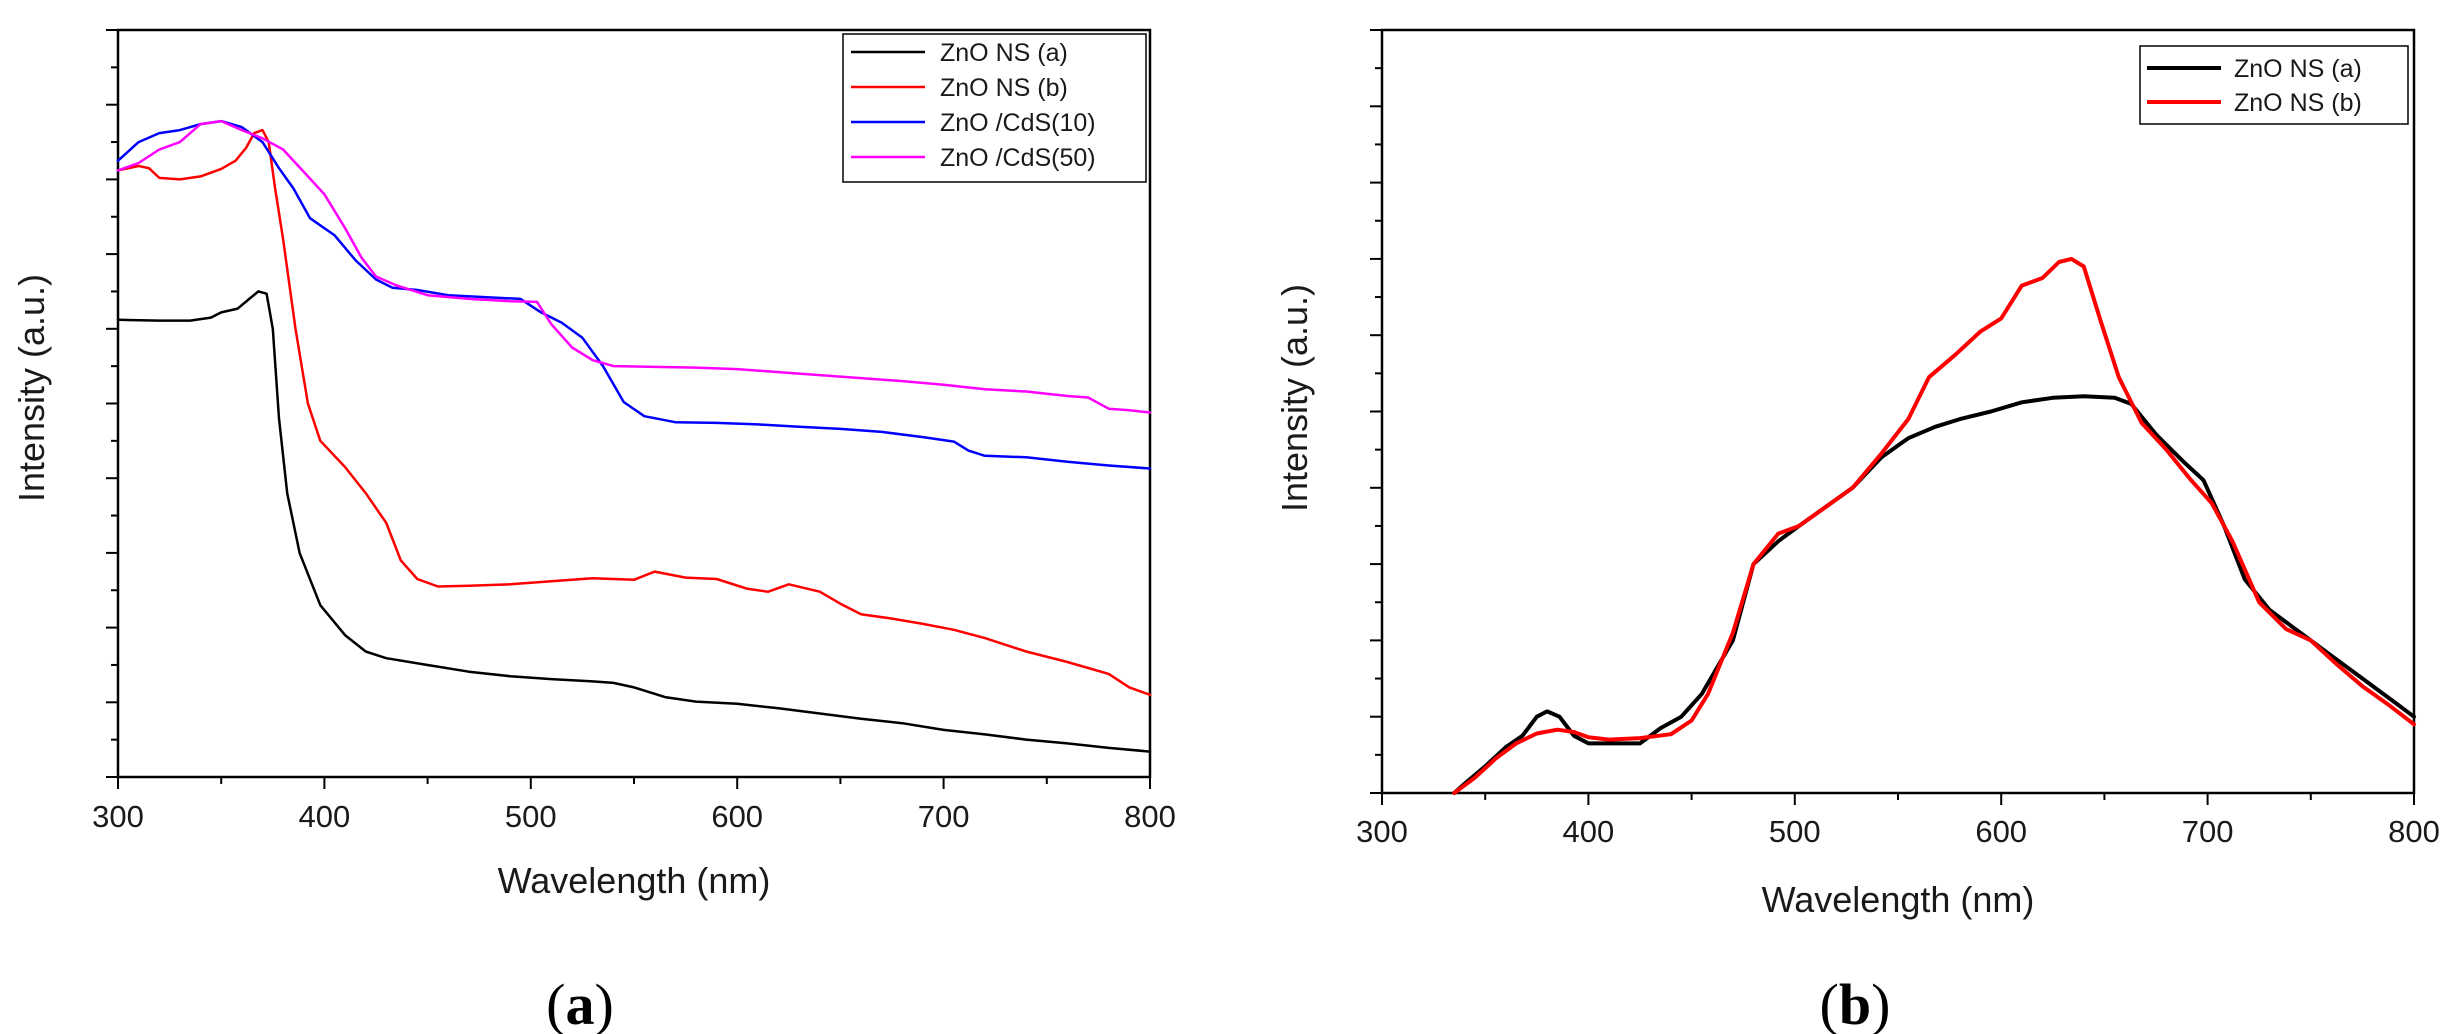  What do you see at coordinates (2414, 831) in the screenshot?
I see `x-tick-label-b-5: 800` at bounding box center [2414, 831].